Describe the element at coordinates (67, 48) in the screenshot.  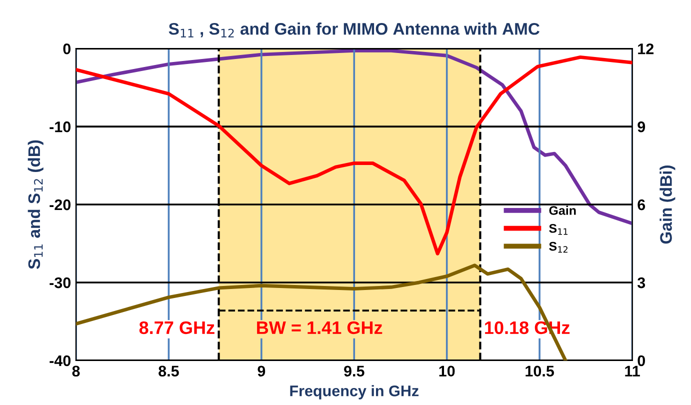
I see `y-tick-label: 0` at that location.